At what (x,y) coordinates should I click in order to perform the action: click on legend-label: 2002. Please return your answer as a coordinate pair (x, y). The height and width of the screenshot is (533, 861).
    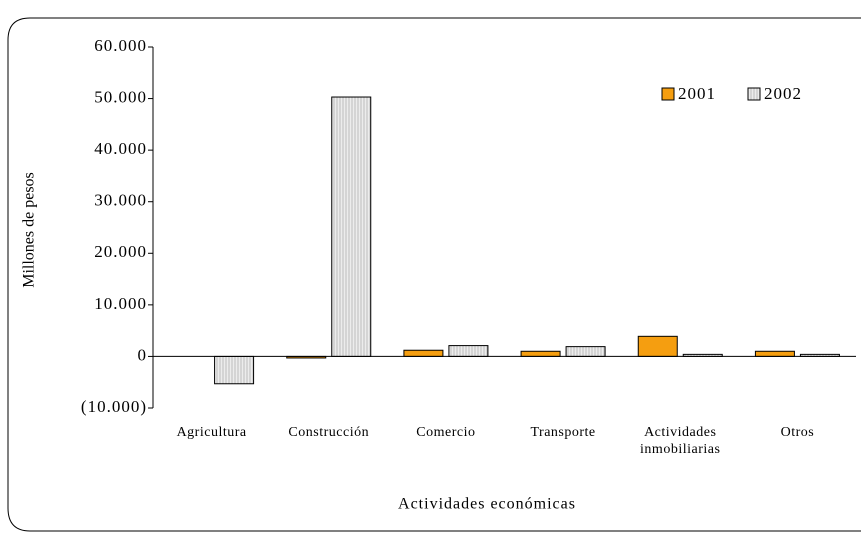
    Looking at the image, I should click on (783, 93).